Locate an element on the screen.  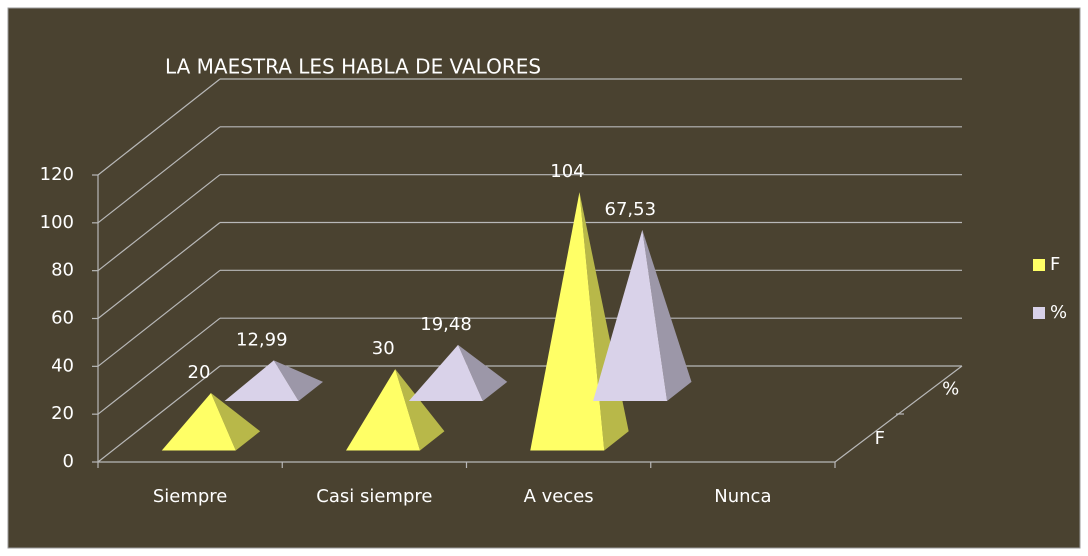
chart-title: LA MAESTRA LES HABLA DE VALORES is located at coordinates (353, 67).